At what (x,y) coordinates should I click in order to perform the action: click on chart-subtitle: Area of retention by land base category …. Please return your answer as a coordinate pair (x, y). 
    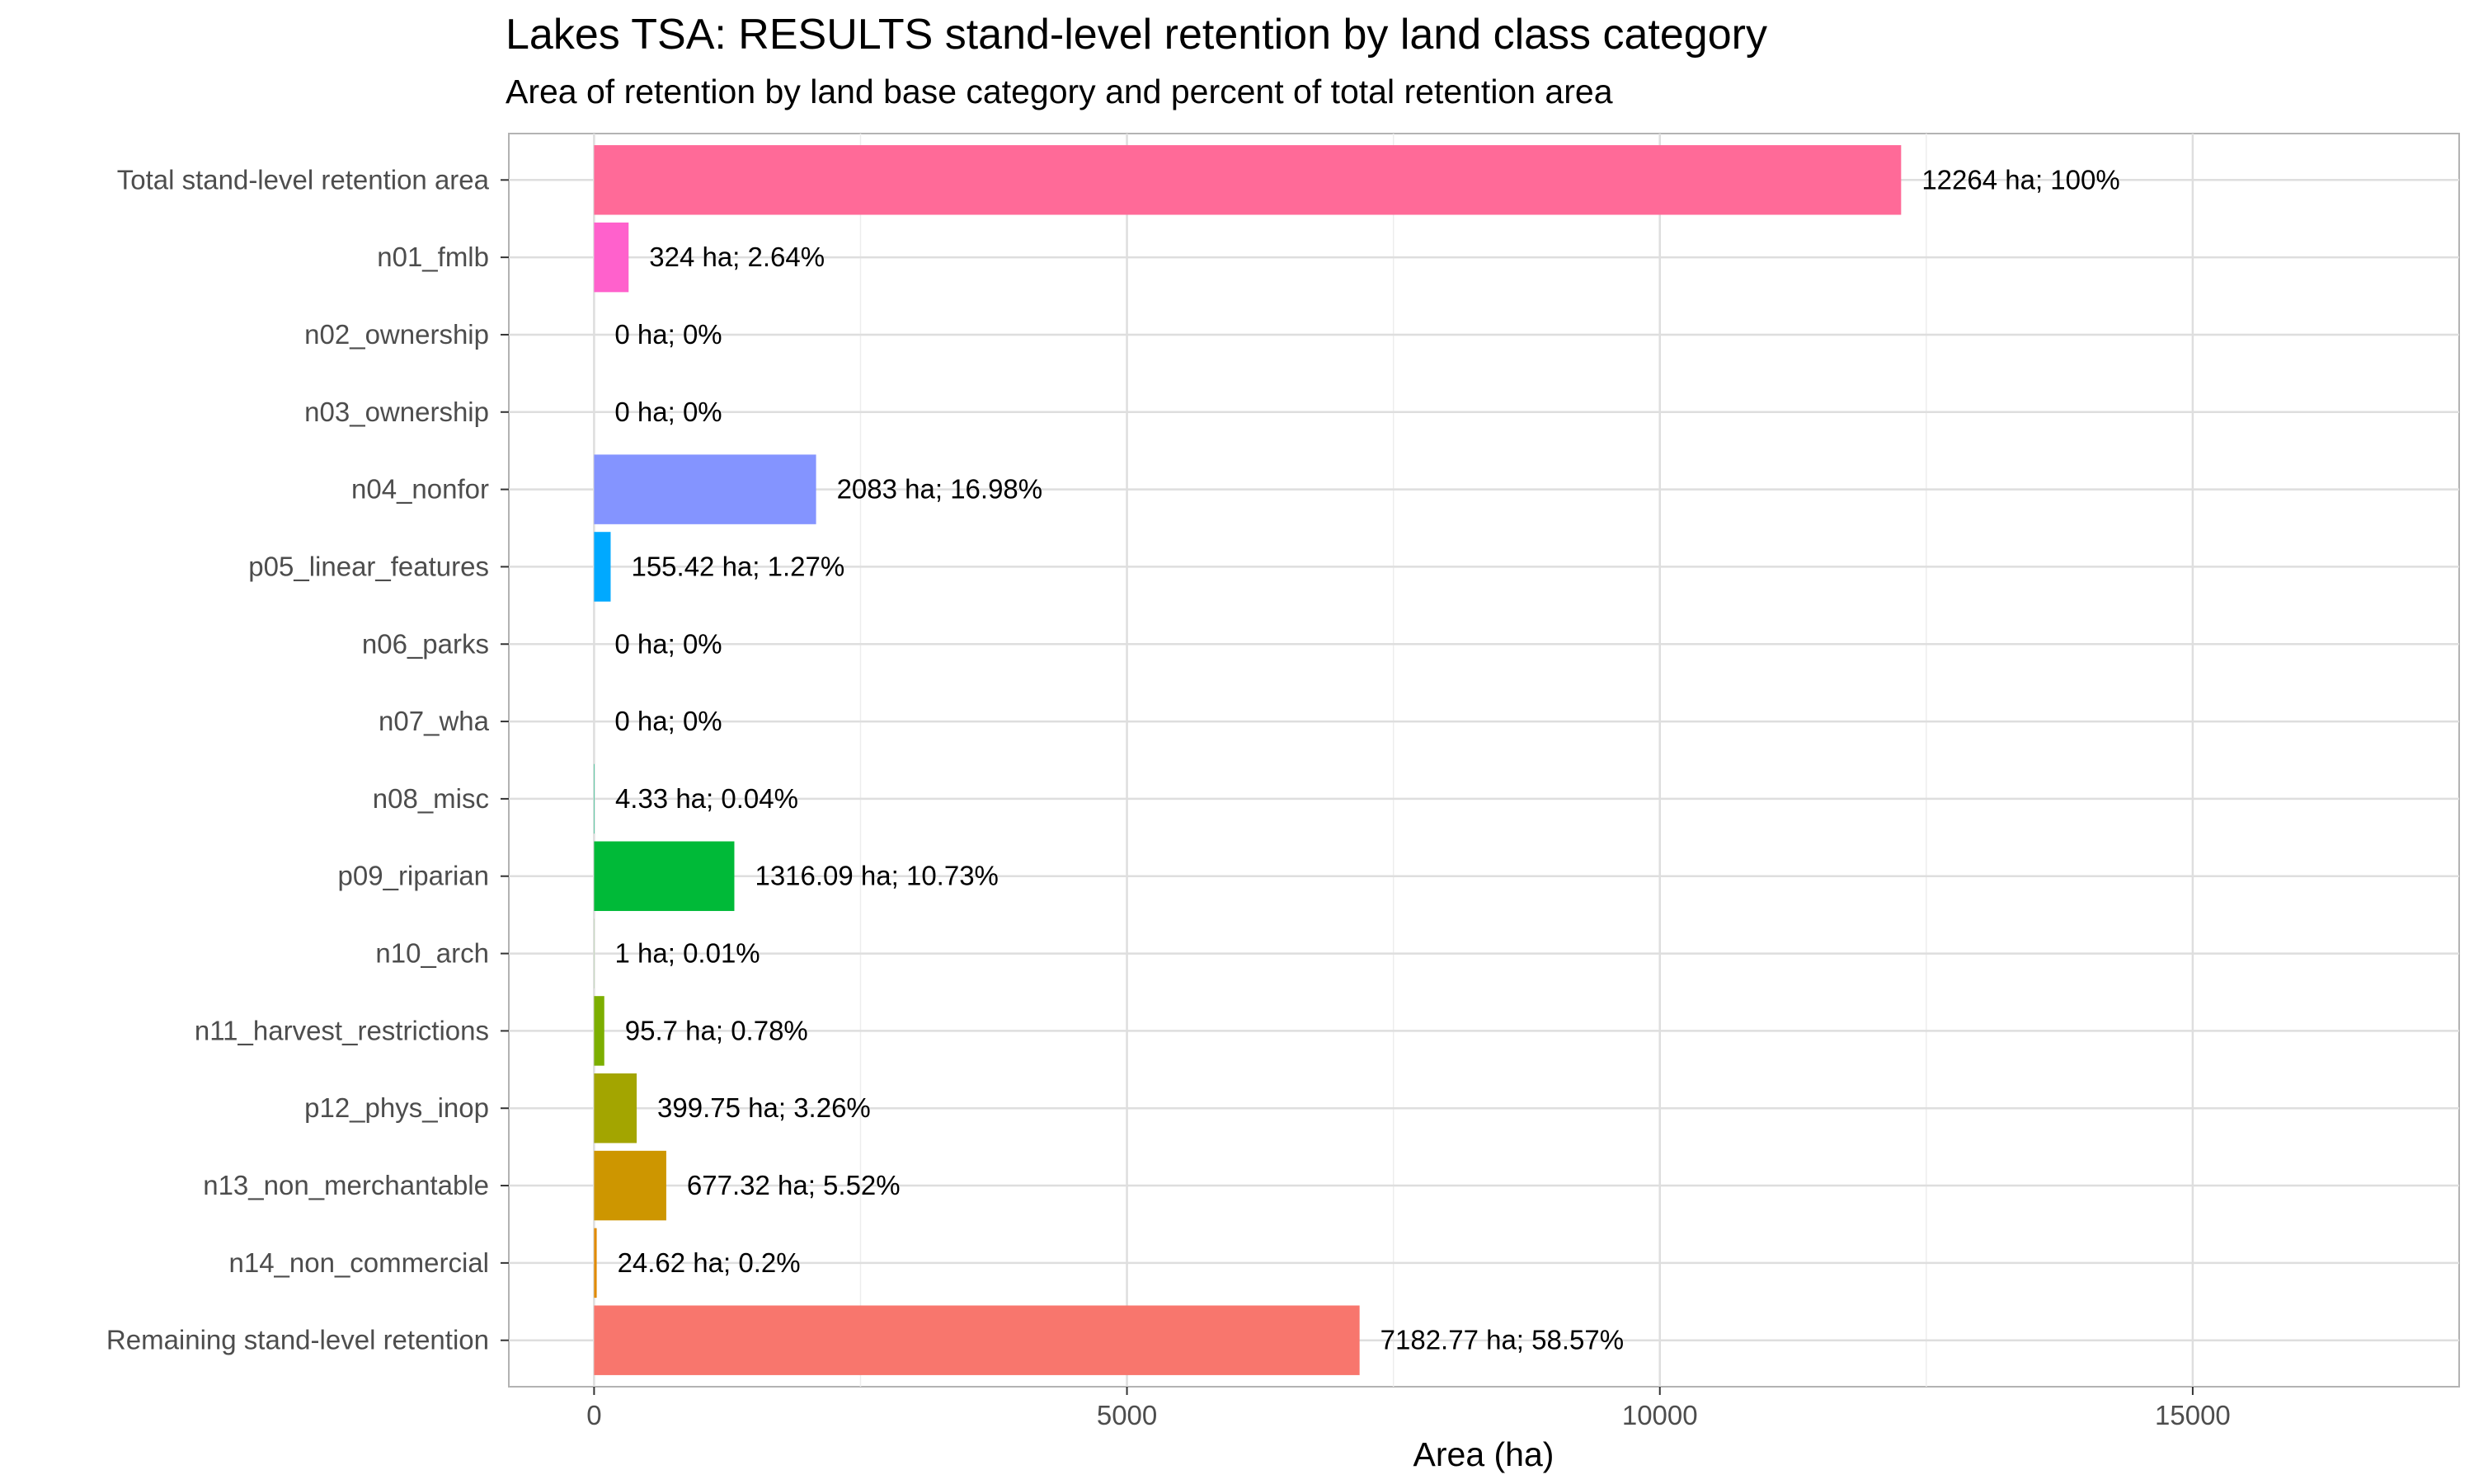
    Looking at the image, I should click on (1059, 91).